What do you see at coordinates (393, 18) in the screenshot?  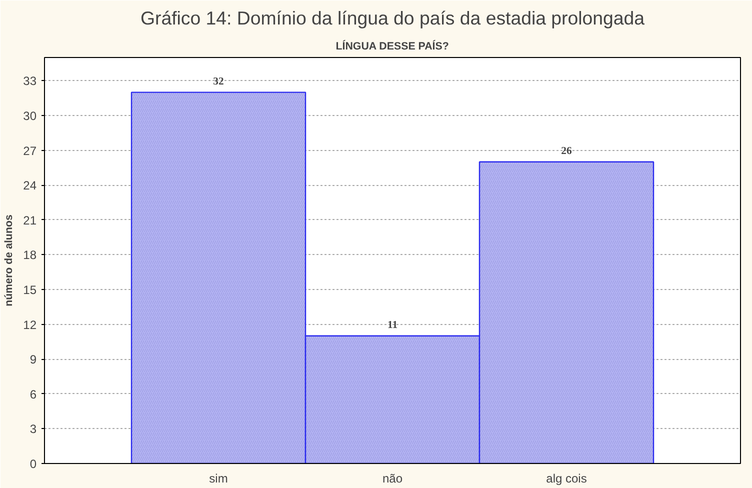 I see `chart-title: Gráfico 14: Domínio da língua do país da estadia prolongada` at bounding box center [393, 18].